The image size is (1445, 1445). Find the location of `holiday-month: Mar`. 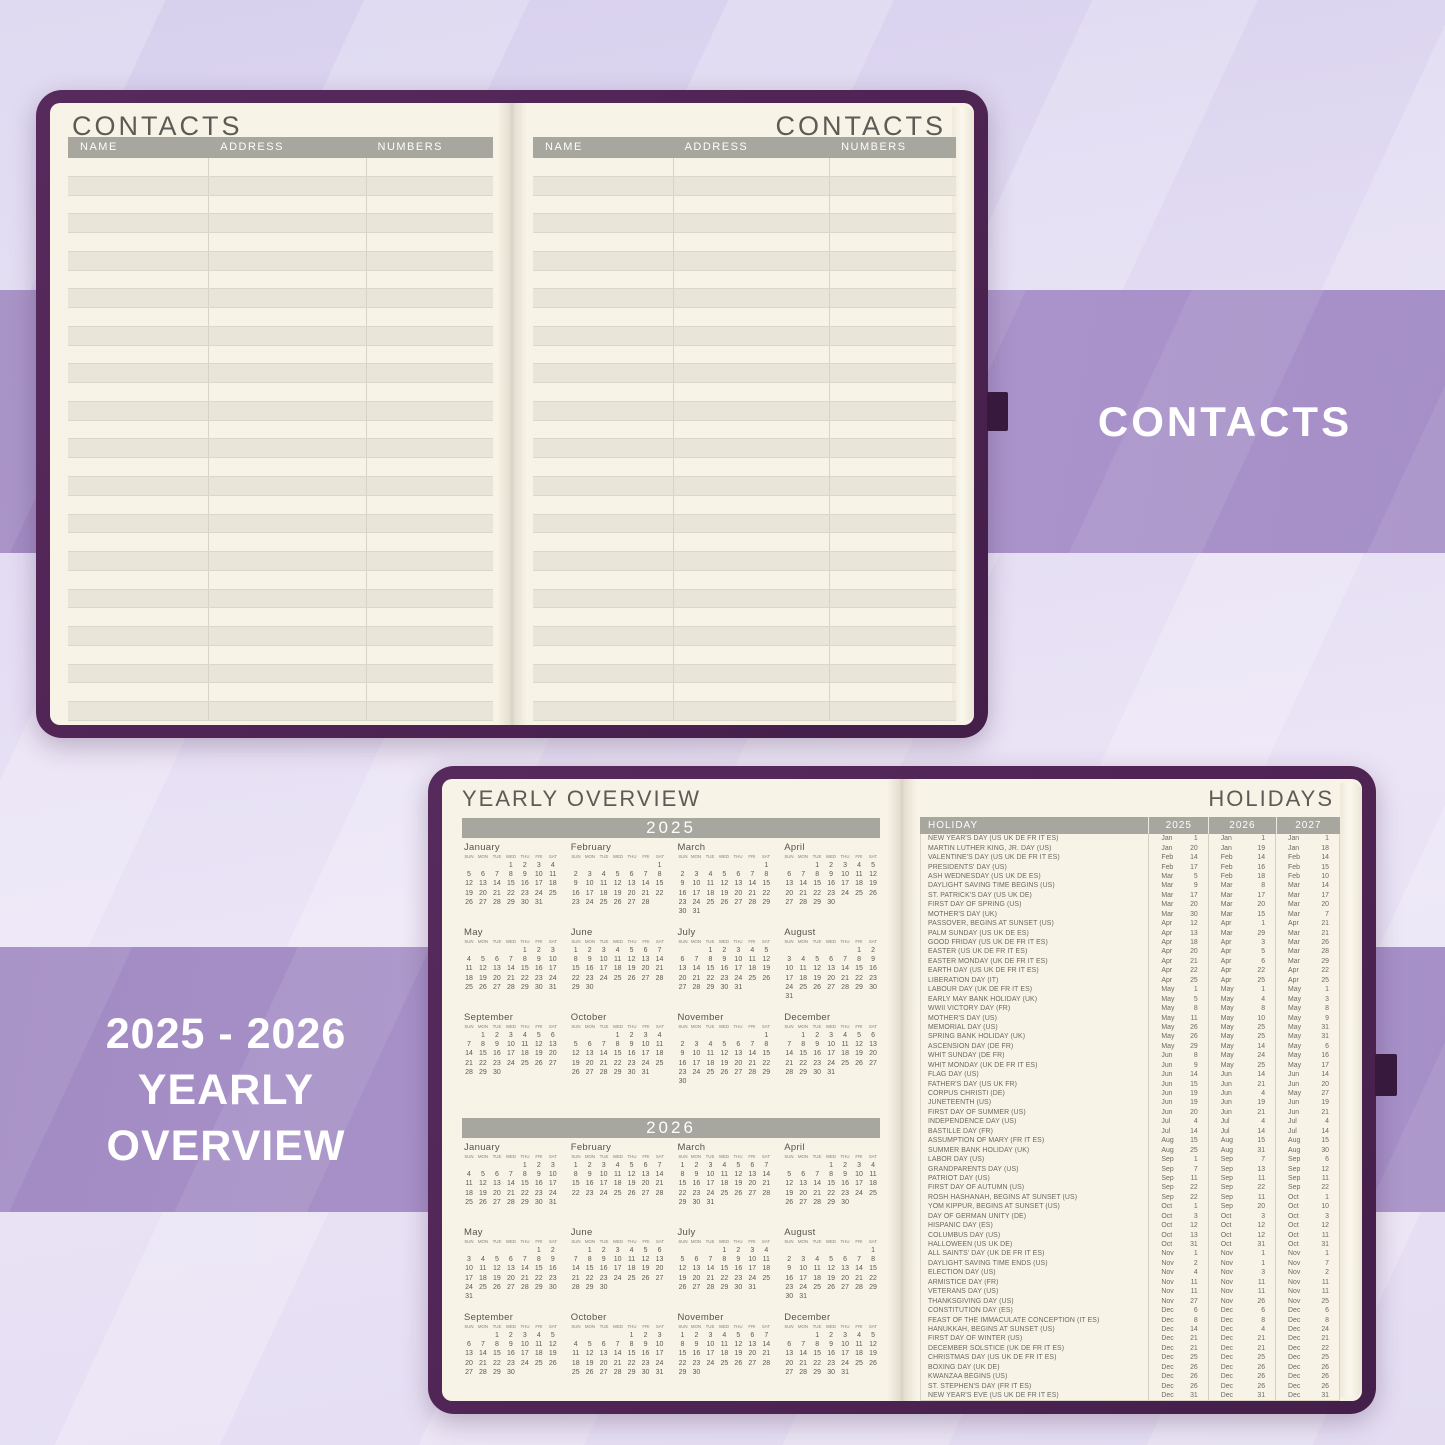

holiday-month: Mar is located at coordinates (1294, 895).